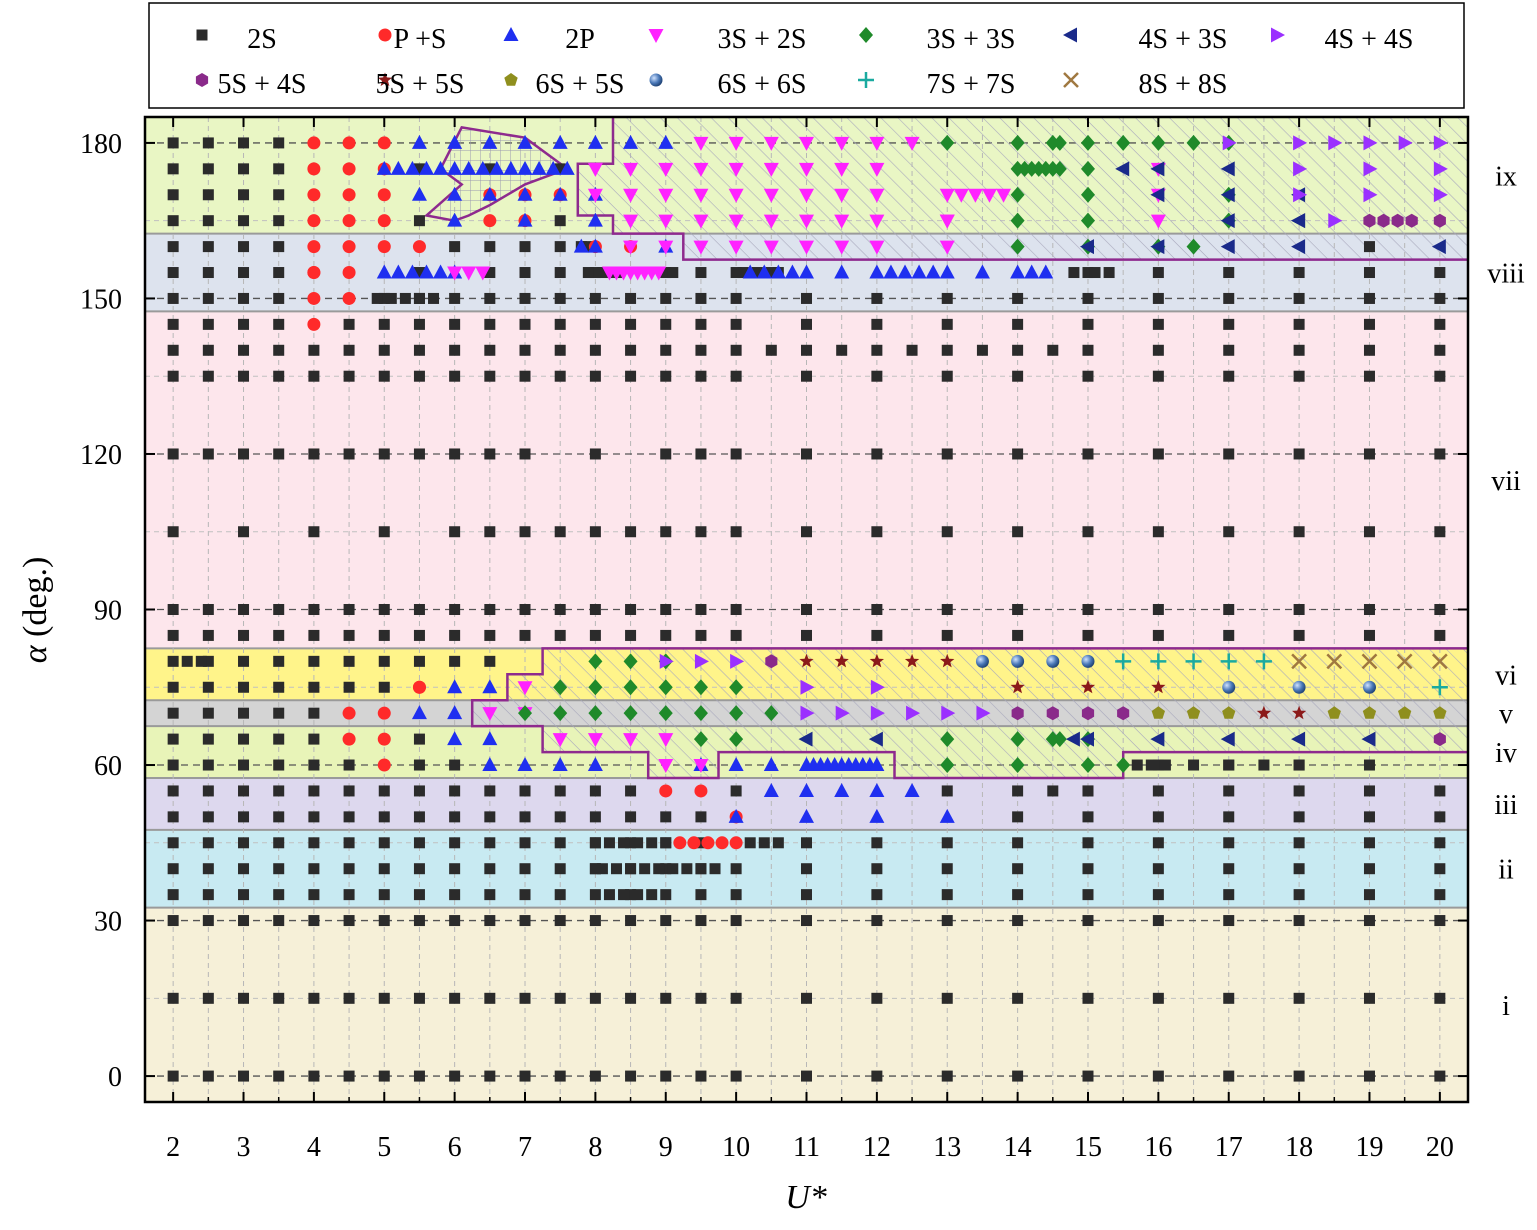 The image size is (1537, 1230). What do you see at coordinates (101, 299) in the screenshot?
I see `y-tick-label: 150` at bounding box center [101, 299].